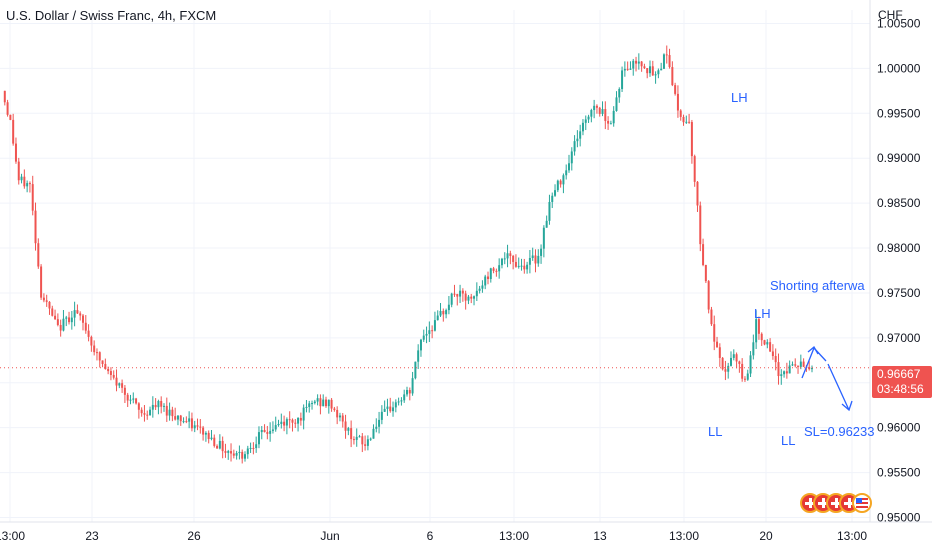  What do you see at coordinates (899, 203) in the screenshot?
I see `price-tick-label: 0.98500` at bounding box center [899, 203].